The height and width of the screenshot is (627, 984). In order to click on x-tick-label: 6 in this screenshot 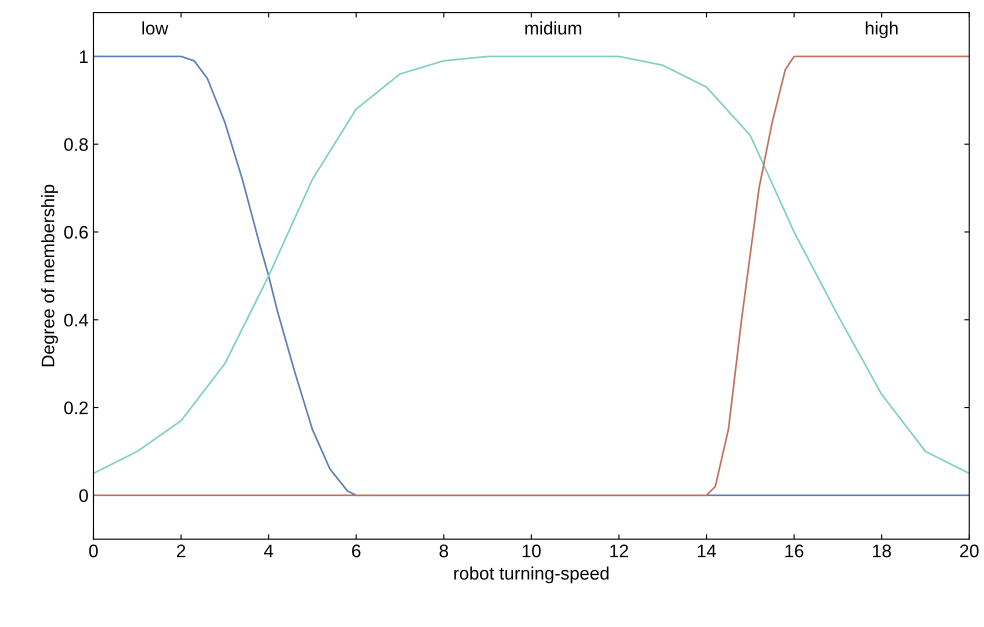, I will do `click(356, 551)`.